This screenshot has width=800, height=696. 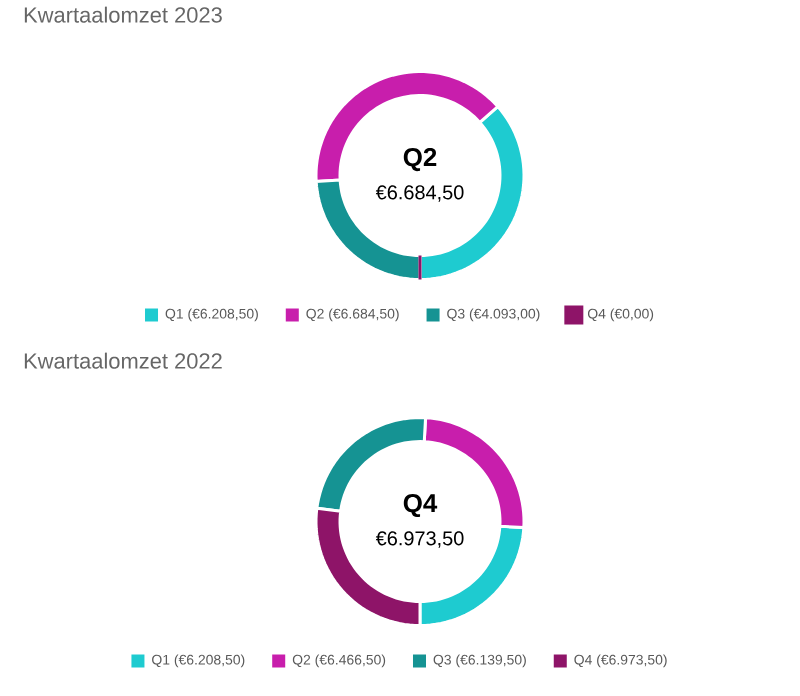 What do you see at coordinates (123, 14) in the screenshot?
I see `chart-title: Kwartaalomzet 2023` at bounding box center [123, 14].